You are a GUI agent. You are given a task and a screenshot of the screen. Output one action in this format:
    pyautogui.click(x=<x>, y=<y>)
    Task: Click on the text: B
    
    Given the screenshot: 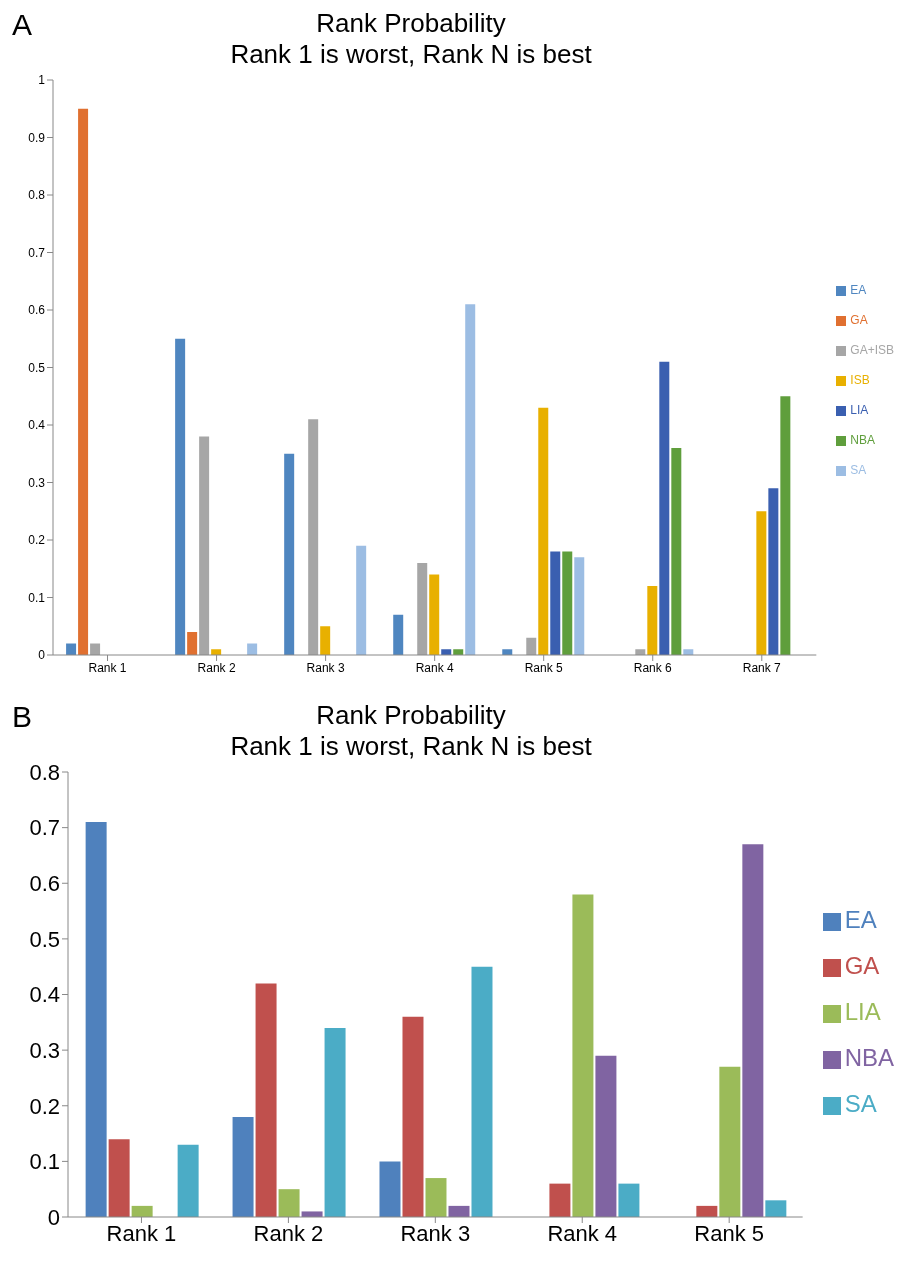 What is the action you would take?
    pyautogui.click(x=22, y=717)
    